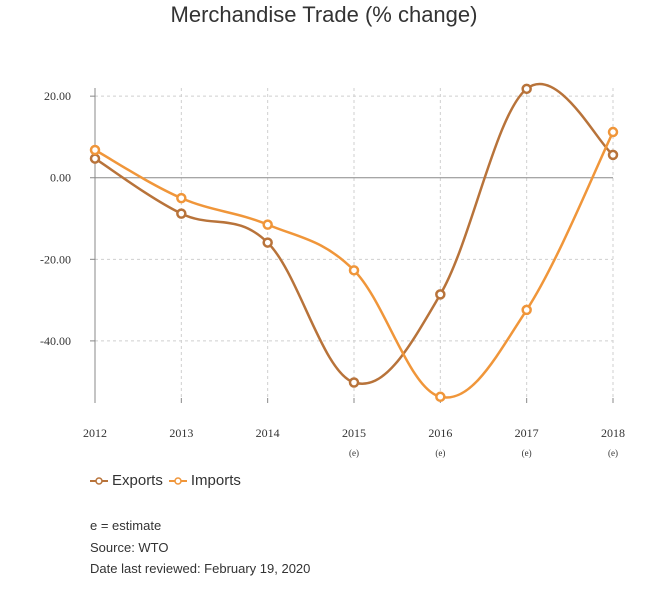 This screenshot has height=598, width=648. I want to click on chart-title: Merchandise Trade (% change), so click(324, 14).